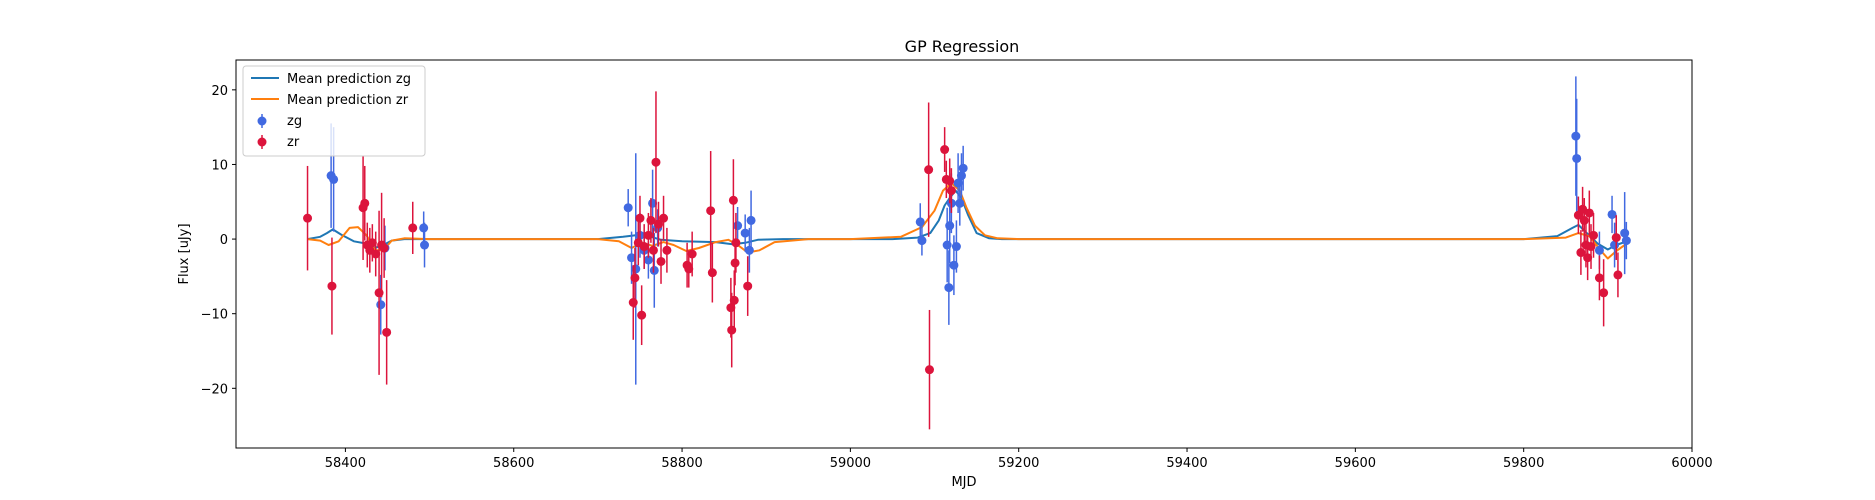 This screenshot has height=500, width=1875. Describe the element at coordinates (294, 121) in the screenshot. I see `legend-label-zg-points: zg` at that location.